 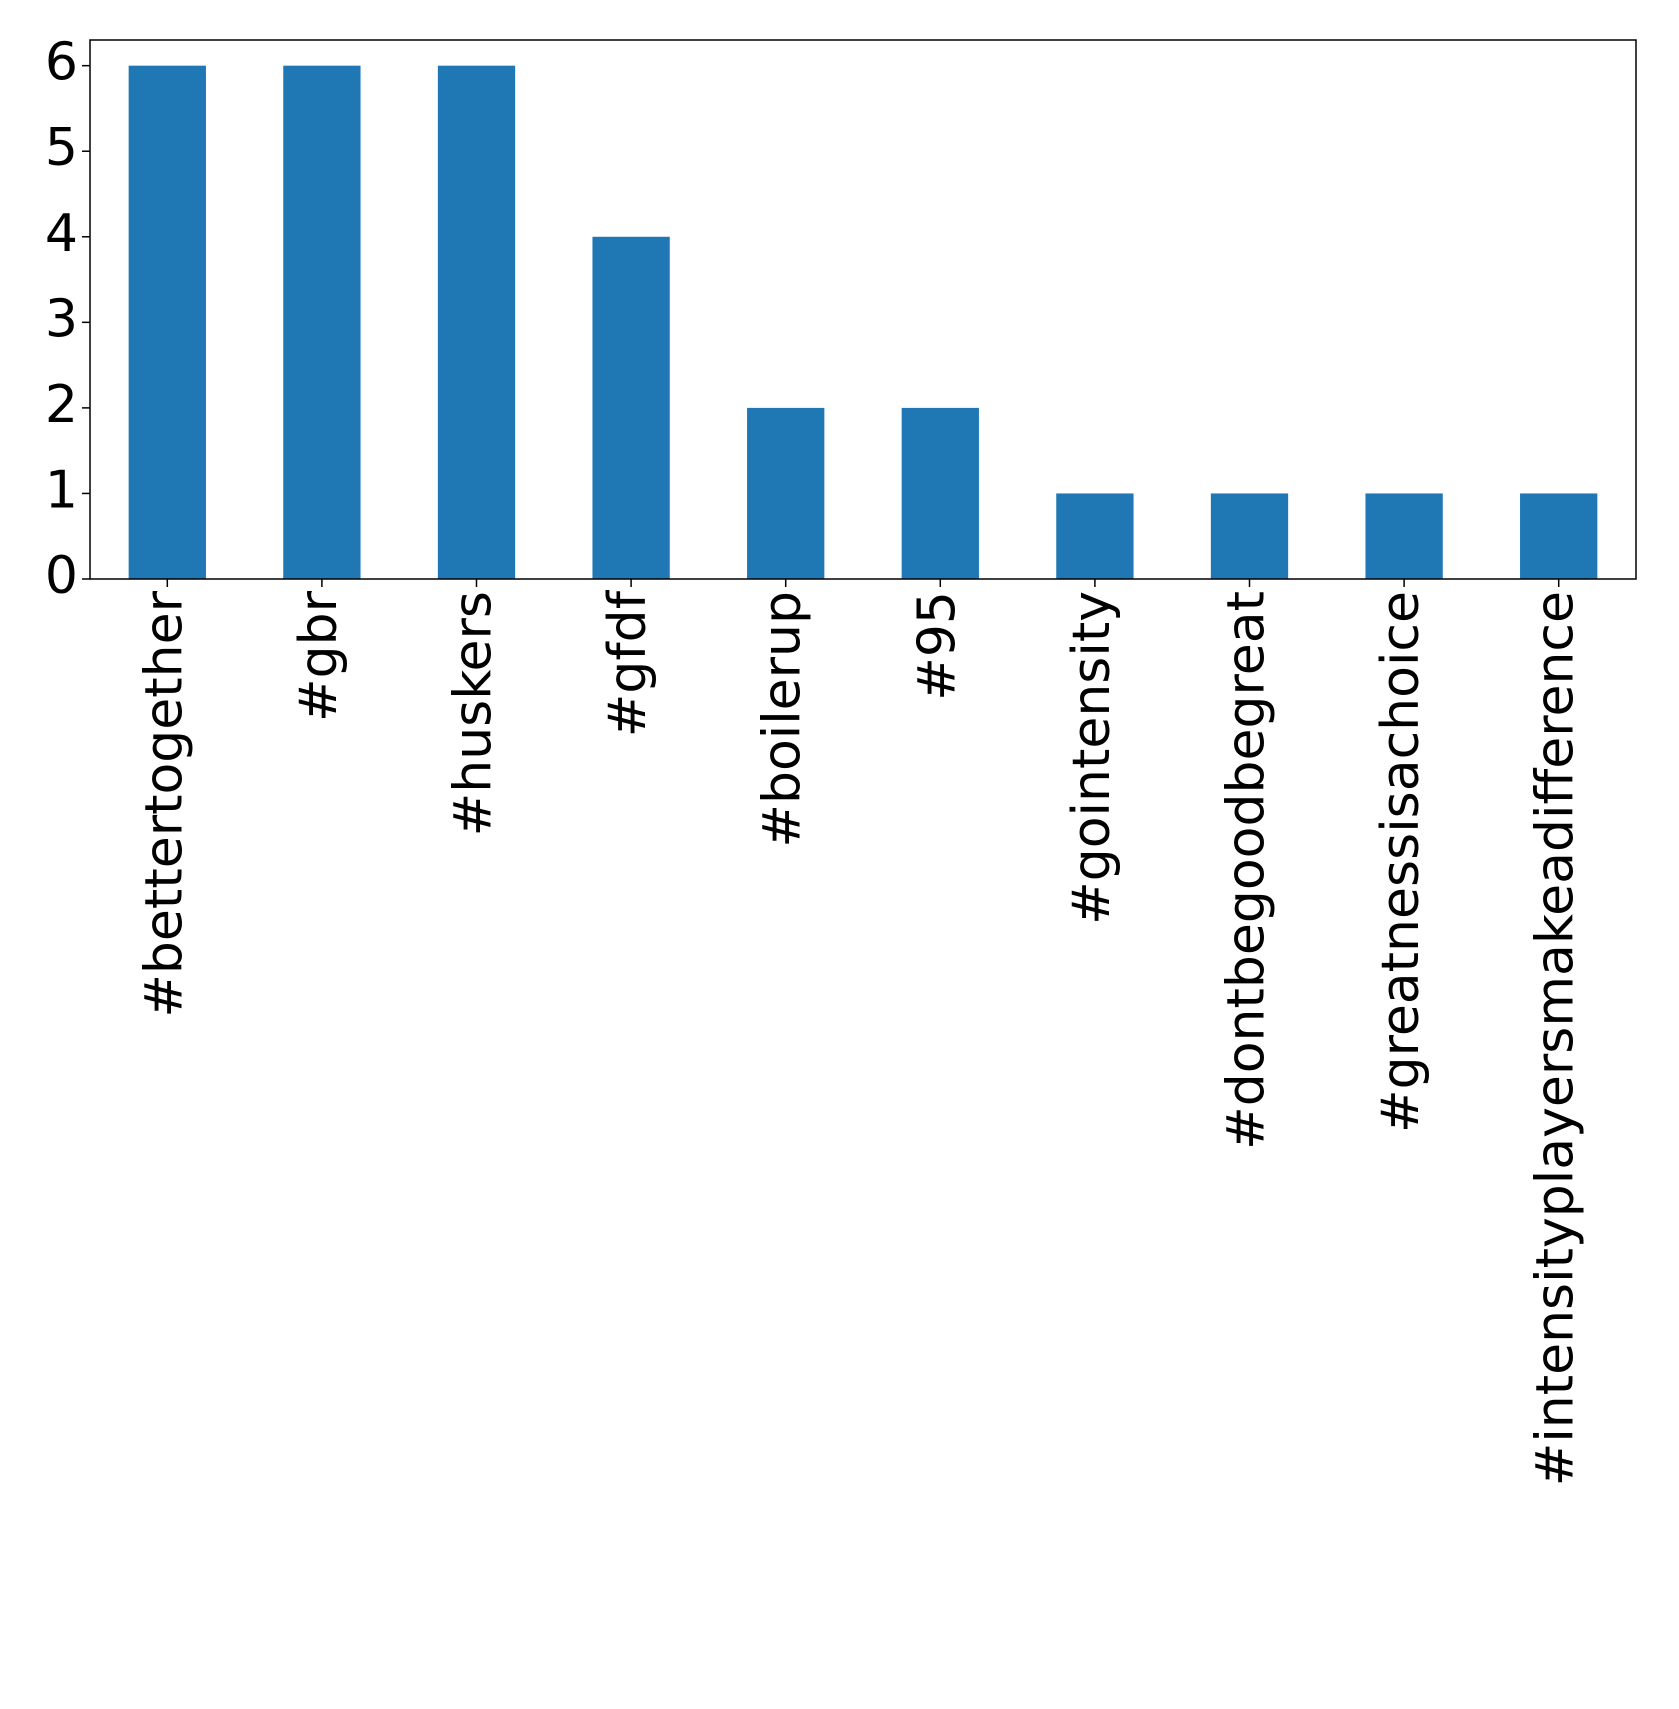 I want to click on x-tick-label: #95, so click(x=937, y=646).